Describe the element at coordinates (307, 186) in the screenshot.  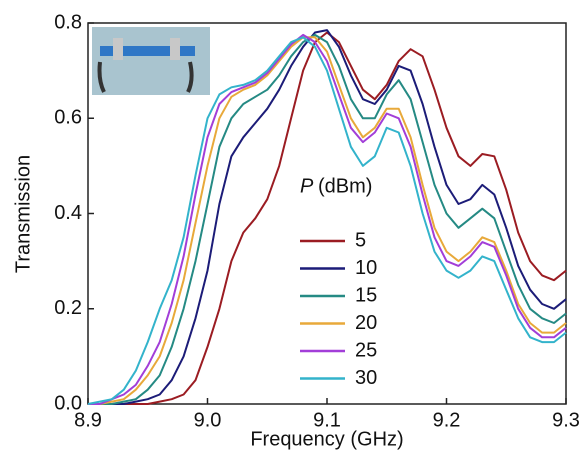
I see `legend-title-symbol: P` at that location.